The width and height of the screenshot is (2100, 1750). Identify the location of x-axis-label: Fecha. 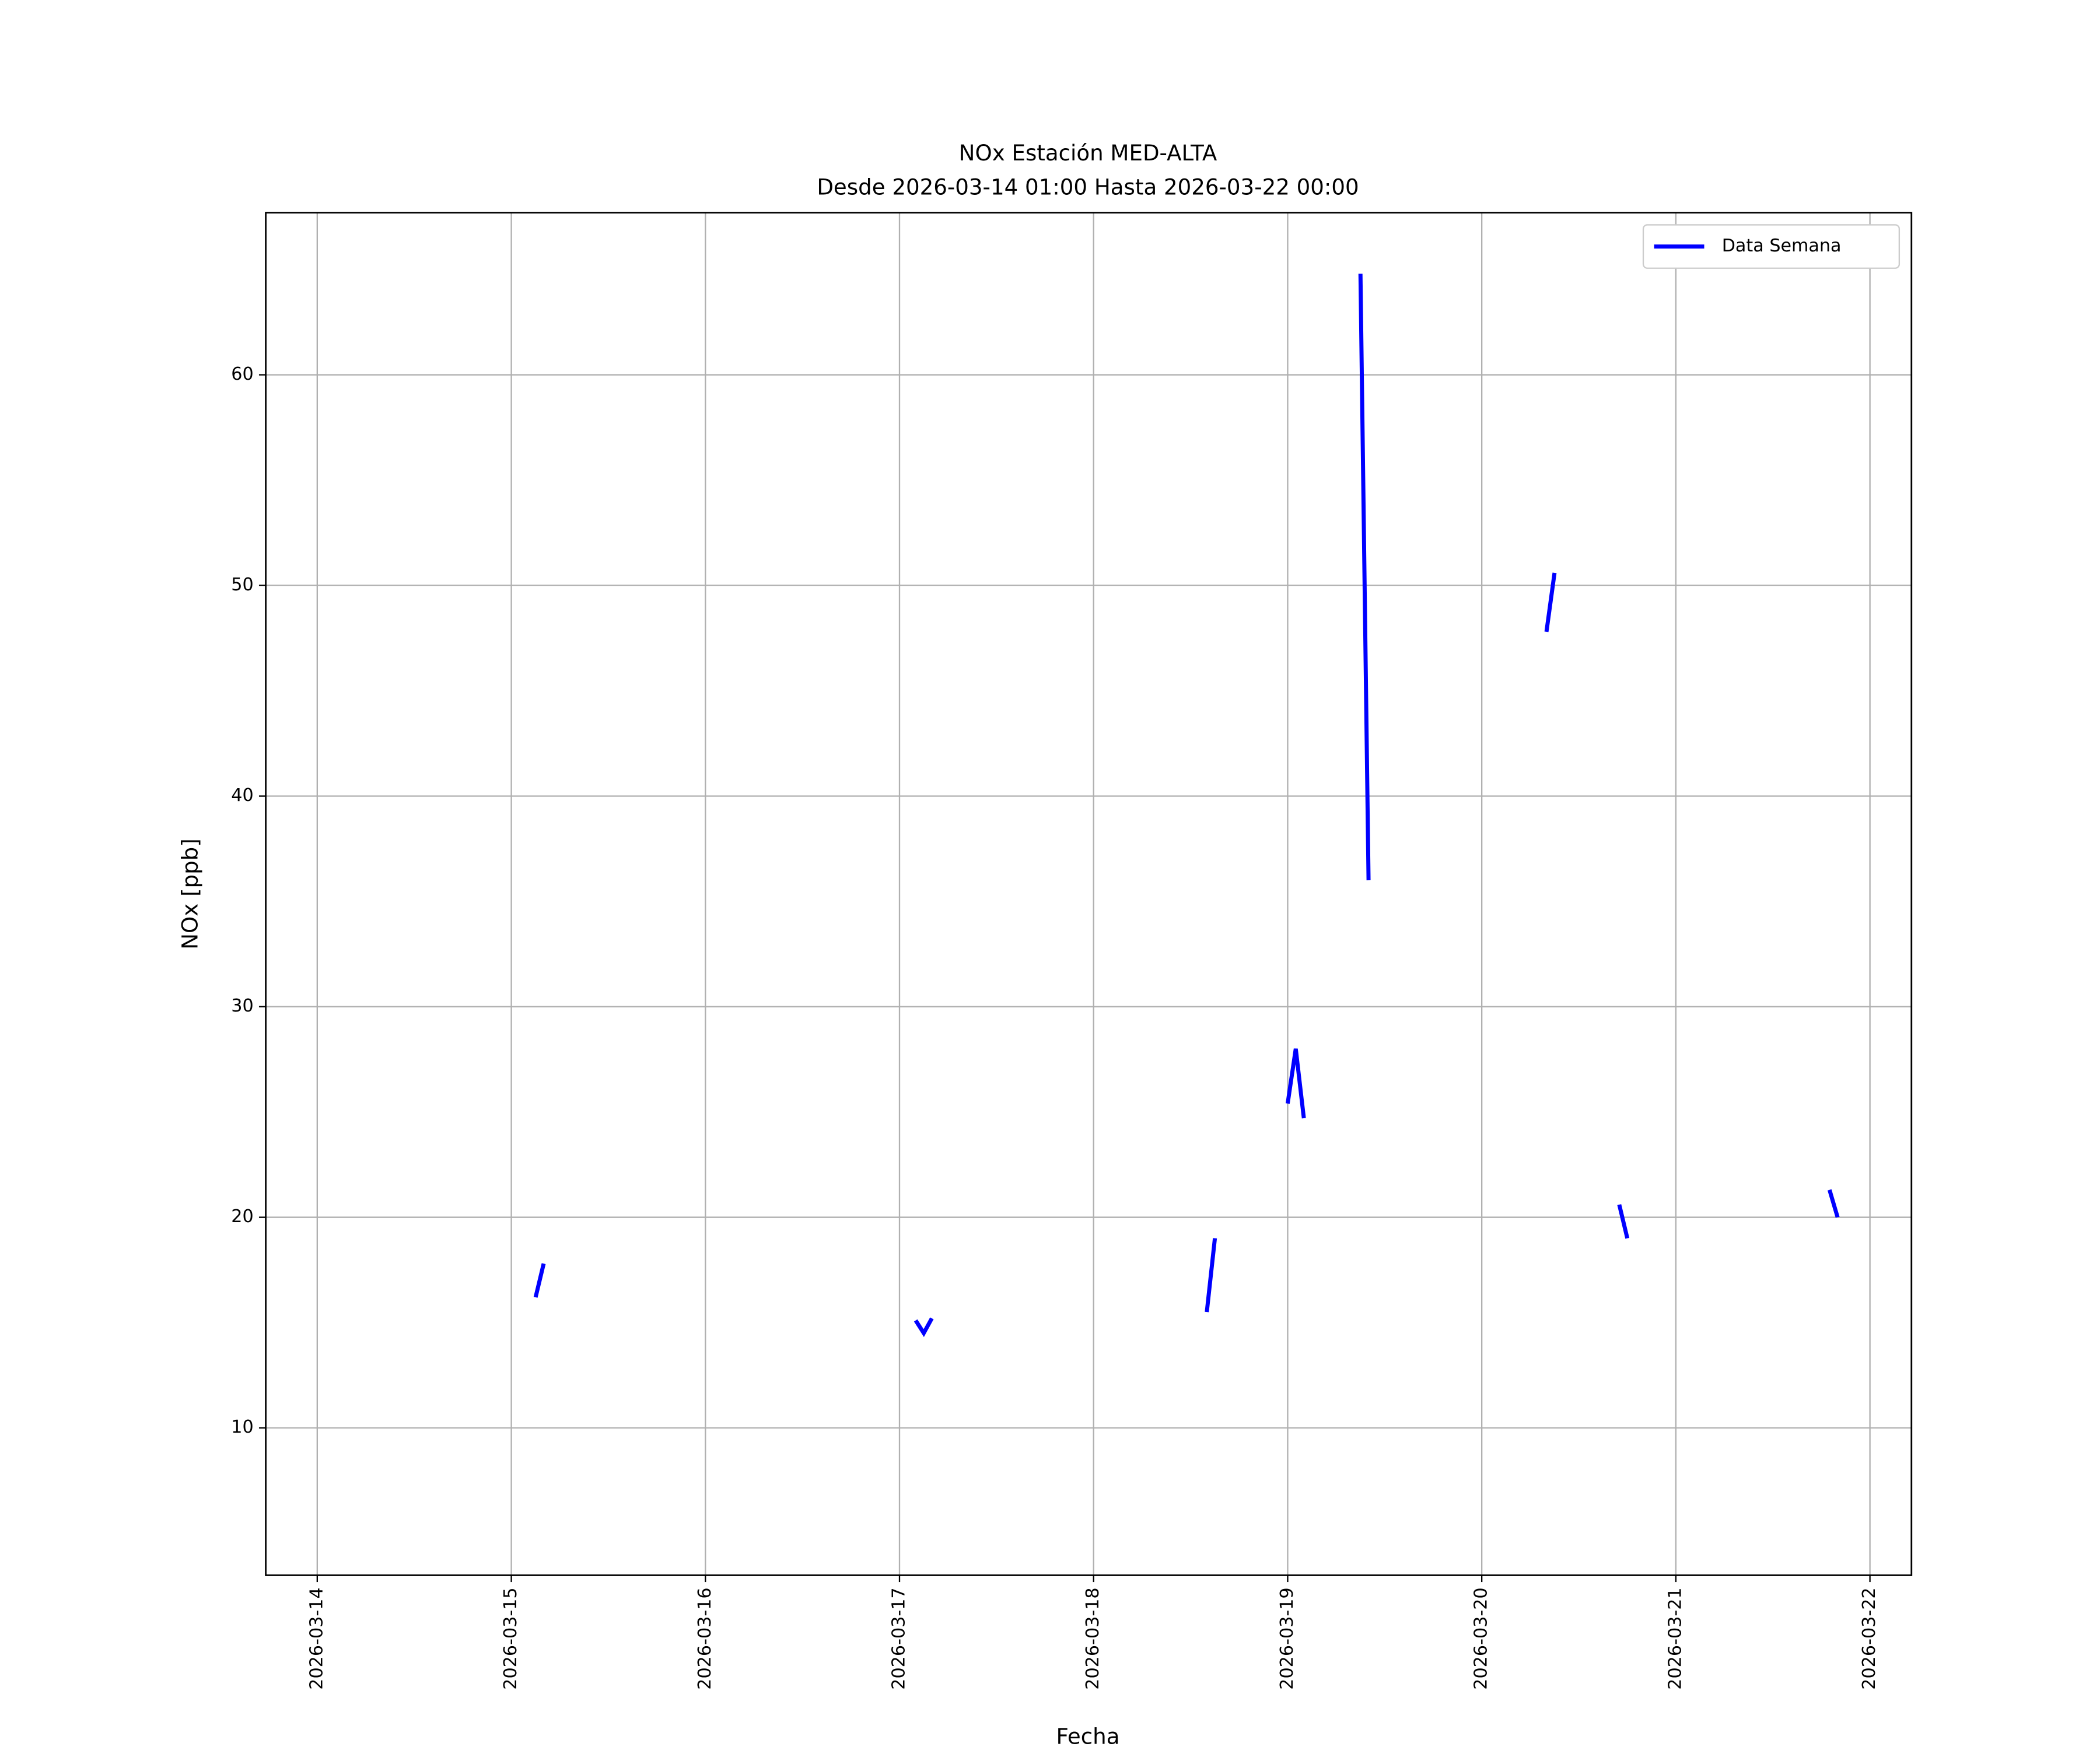
(1088, 1736).